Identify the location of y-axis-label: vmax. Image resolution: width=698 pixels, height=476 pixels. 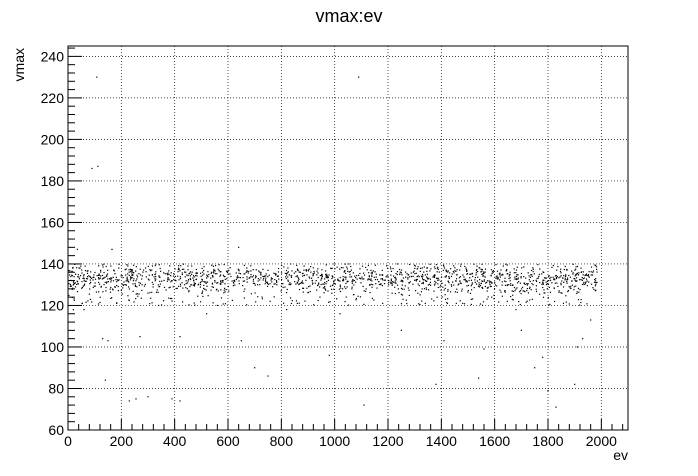
(19, 64).